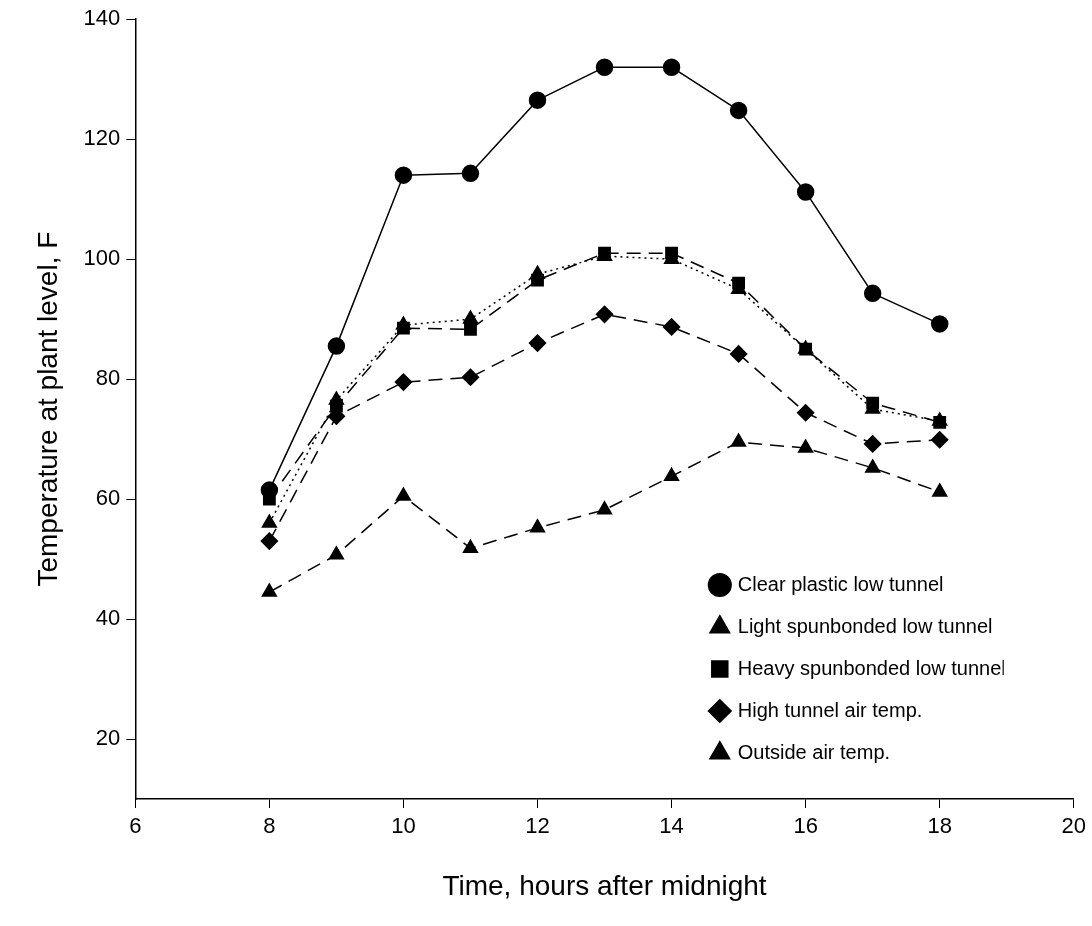  Describe the element at coordinates (865, 625) in the screenshot. I see `legend-label: Light spunbonded low tunnel` at that location.